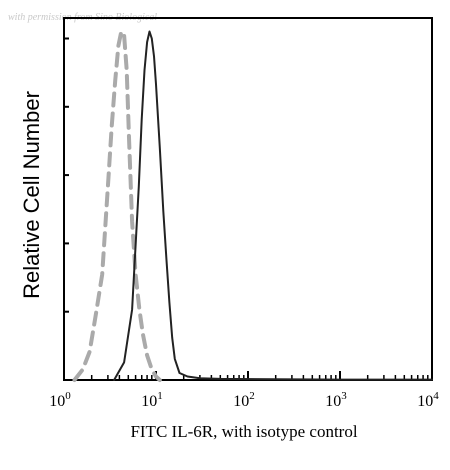 The height and width of the screenshot is (470, 450). I want to click on x-tick-label: 10¹, so click(152, 400).